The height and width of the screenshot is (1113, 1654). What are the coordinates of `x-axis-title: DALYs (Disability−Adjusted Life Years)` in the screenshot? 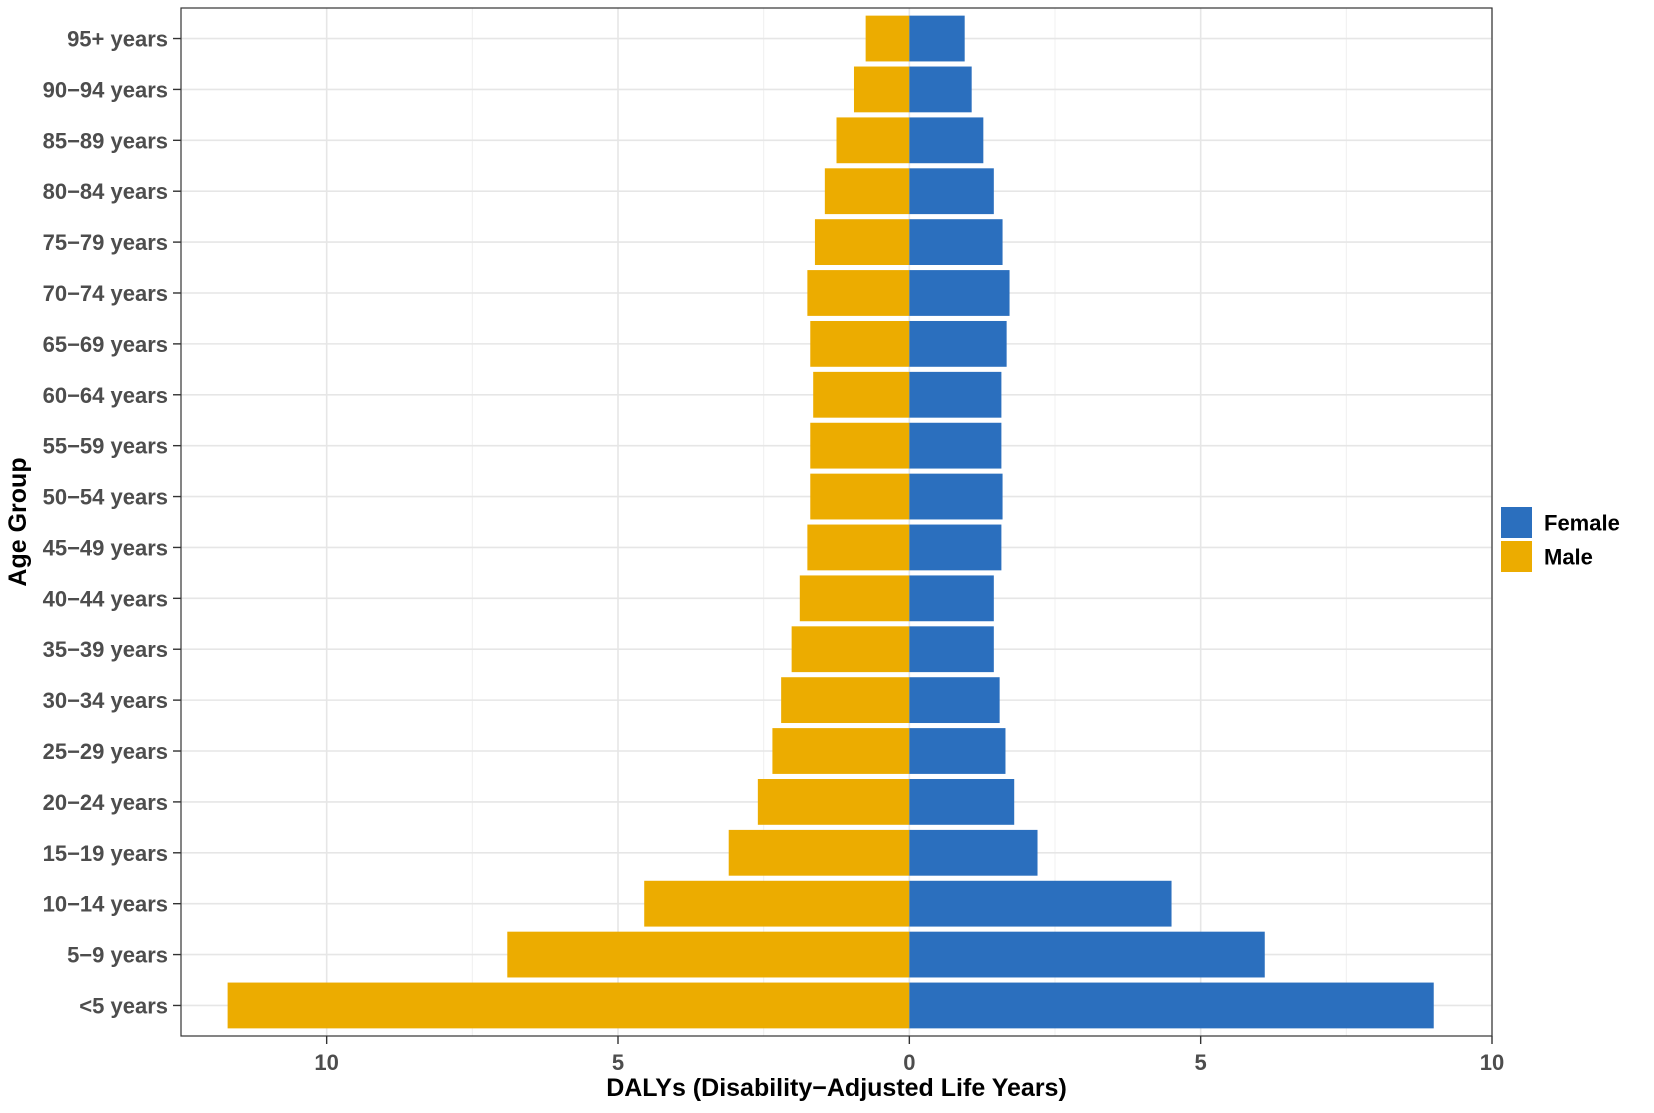 It's located at (836, 1088).